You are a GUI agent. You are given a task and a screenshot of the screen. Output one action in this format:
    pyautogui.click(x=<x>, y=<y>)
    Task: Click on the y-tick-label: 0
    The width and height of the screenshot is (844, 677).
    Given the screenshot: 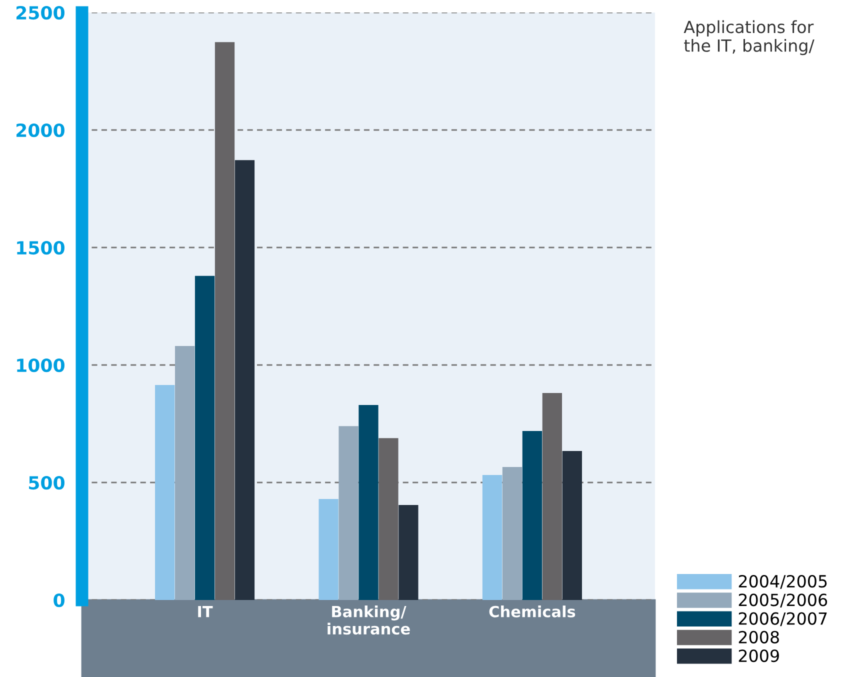 What is the action you would take?
    pyautogui.click(x=59, y=600)
    